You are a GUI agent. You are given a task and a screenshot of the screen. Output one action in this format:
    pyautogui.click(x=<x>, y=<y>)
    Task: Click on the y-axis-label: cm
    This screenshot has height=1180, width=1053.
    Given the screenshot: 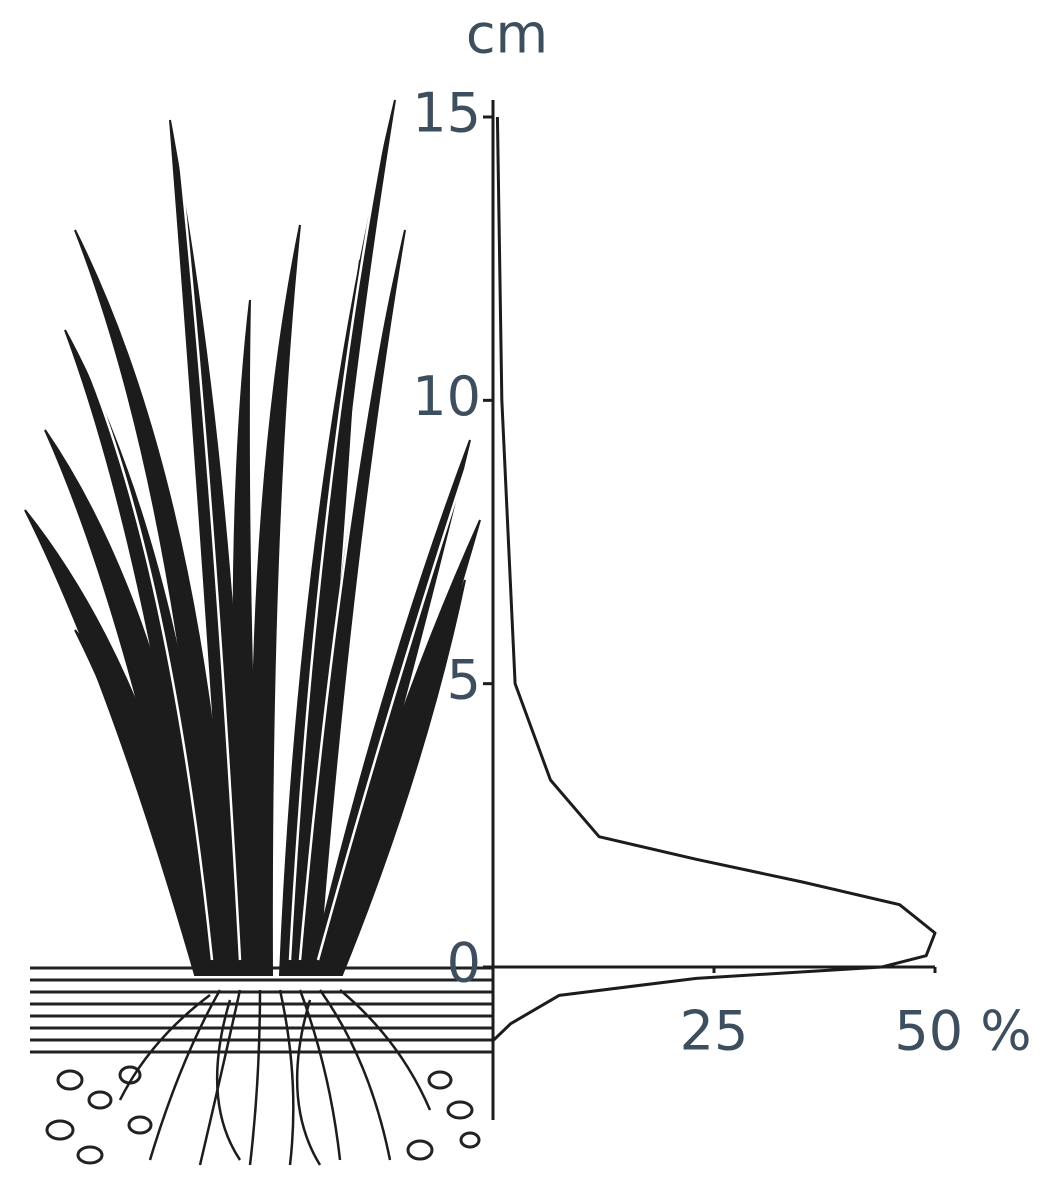 What is the action you would take?
    pyautogui.click(x=507, y=34)
    